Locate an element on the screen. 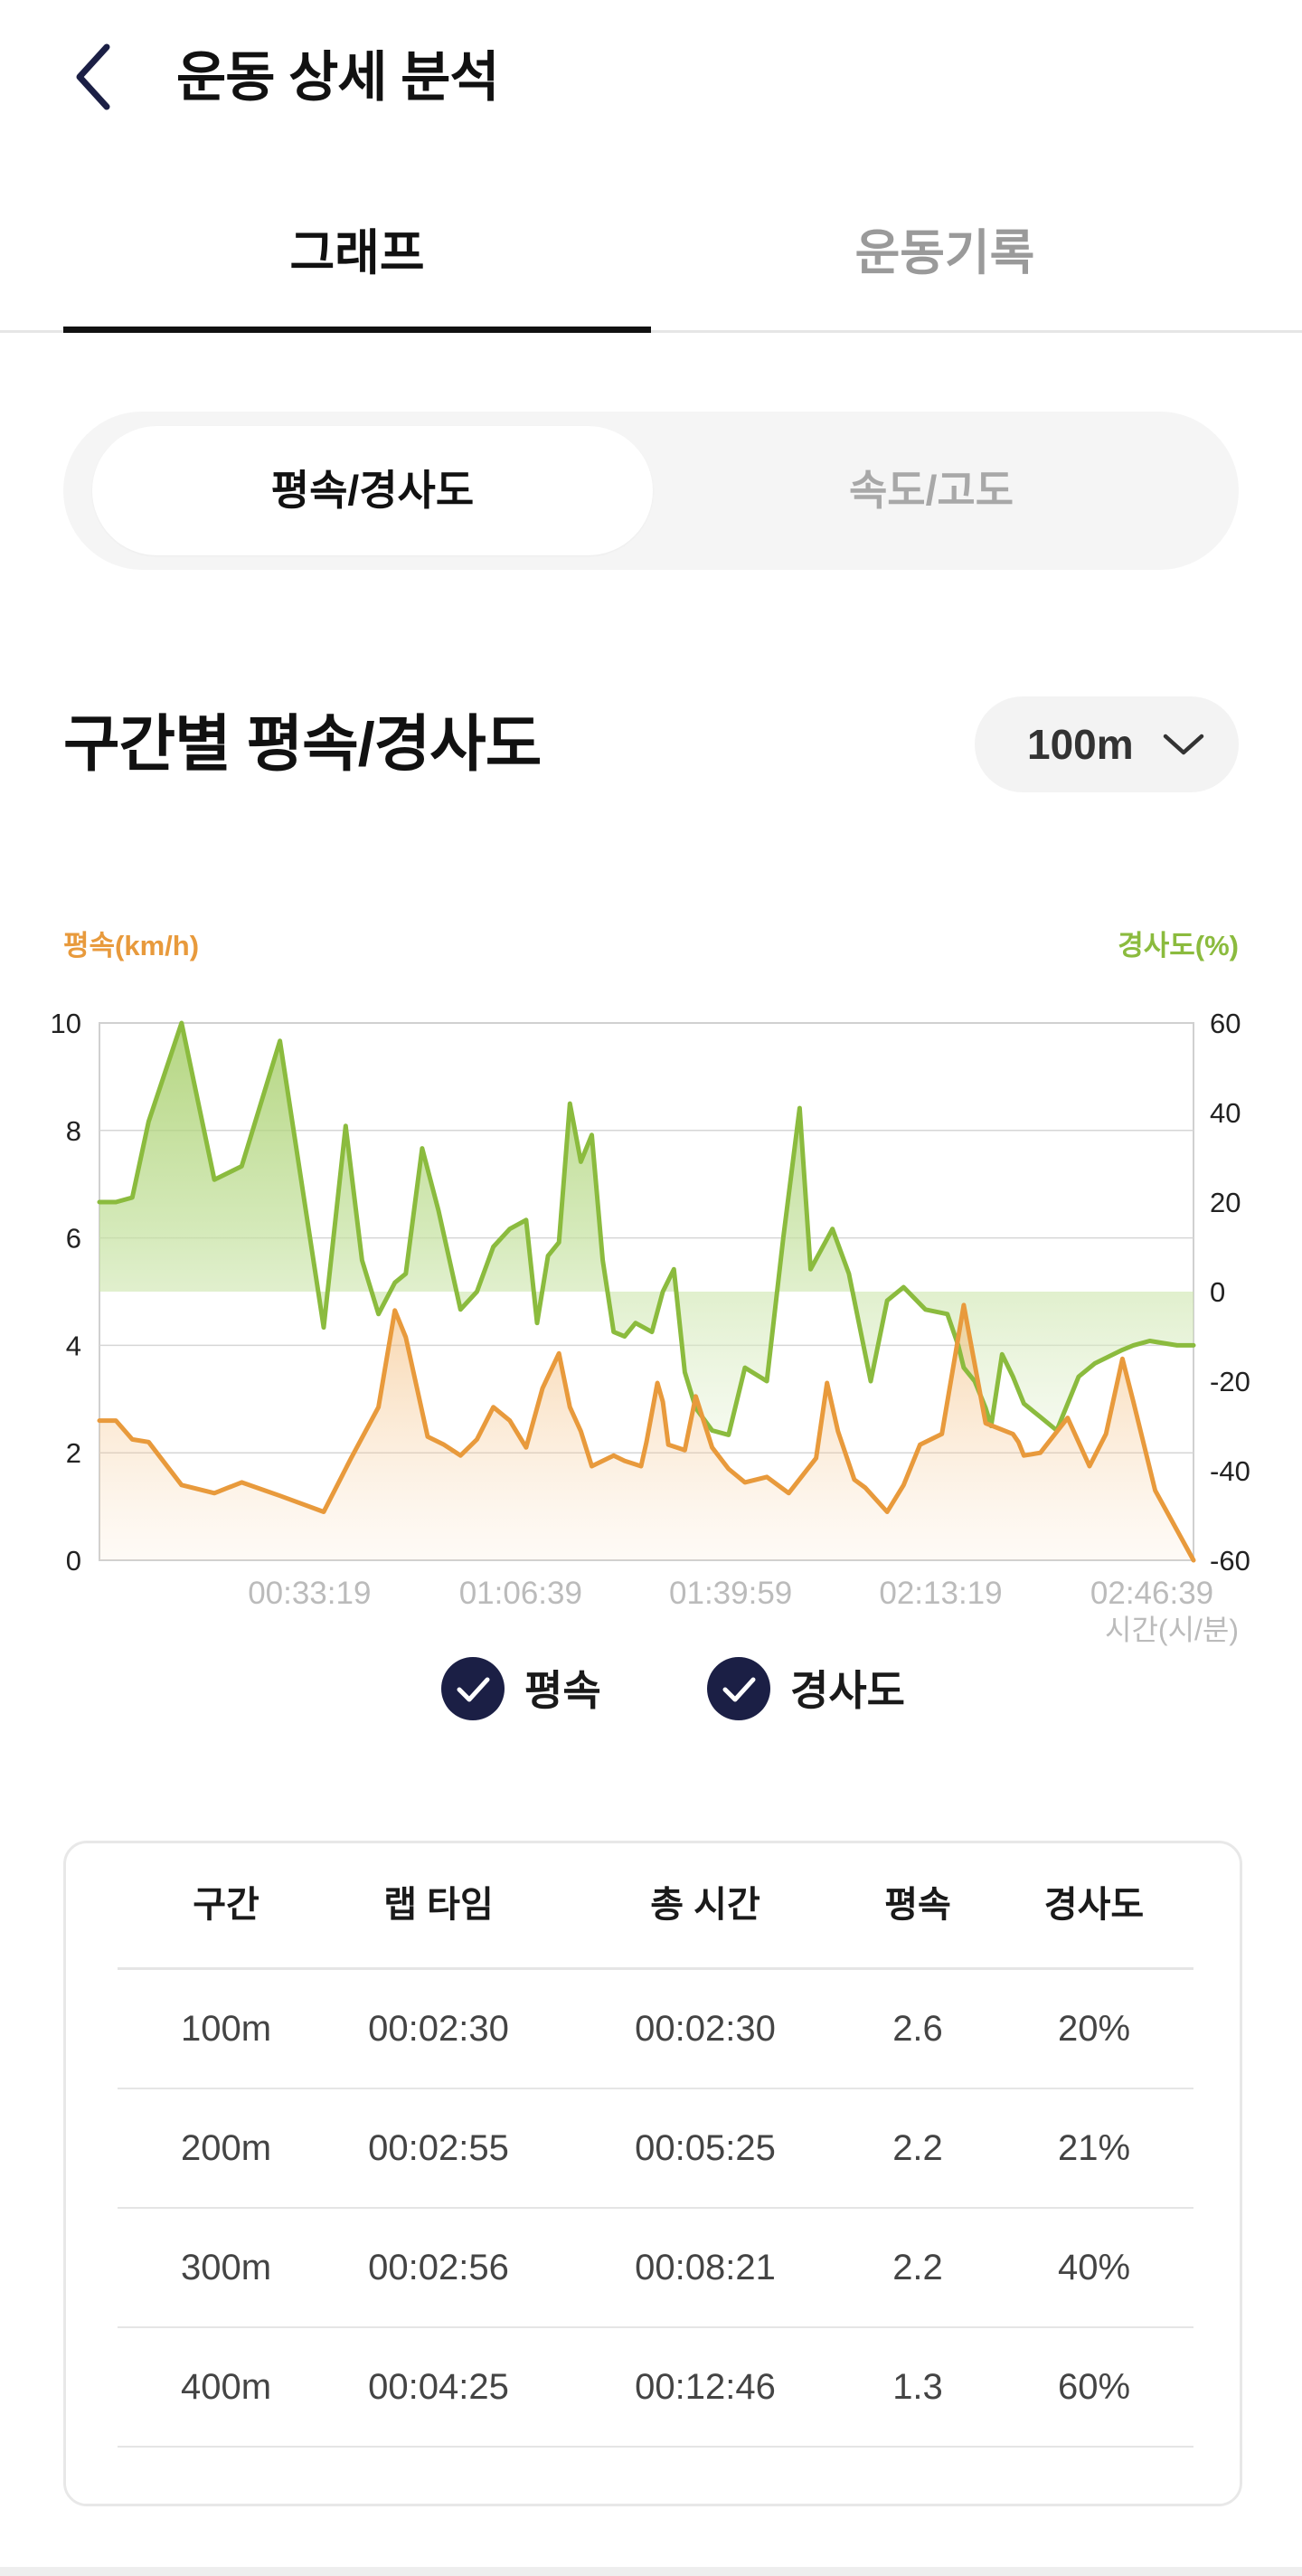  x-tick-label: 02:13:19 is located at coordinates (940, 1594).